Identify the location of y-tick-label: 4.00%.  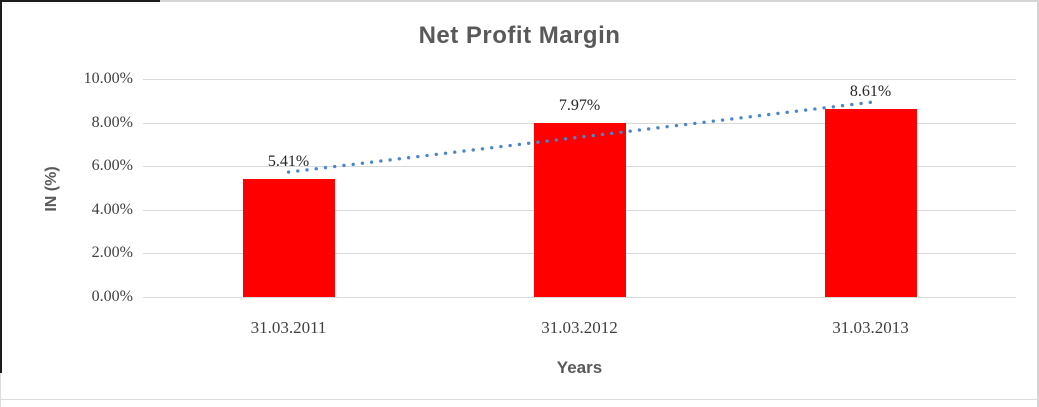
(112, 209).